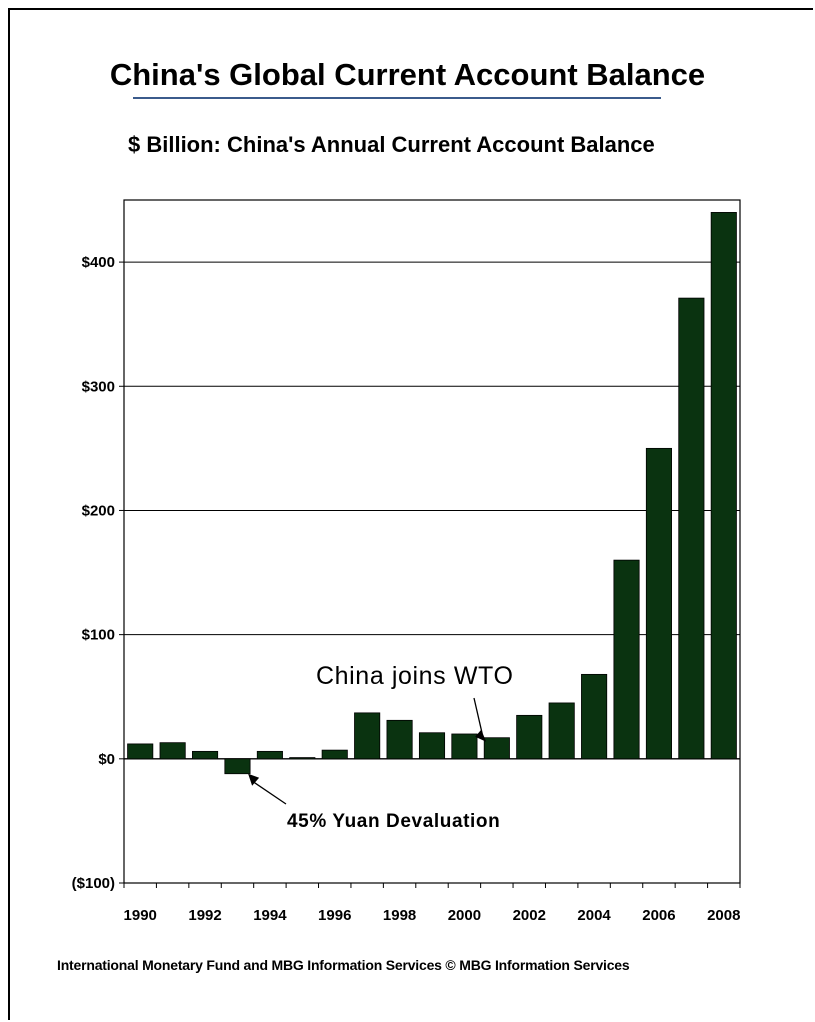 The image size is (815, 1022). What do you see at coordinates (407, 74) in the screenshot?
I see `page-title: China's Global Current Account Balance` at bounding box center [407, 74].